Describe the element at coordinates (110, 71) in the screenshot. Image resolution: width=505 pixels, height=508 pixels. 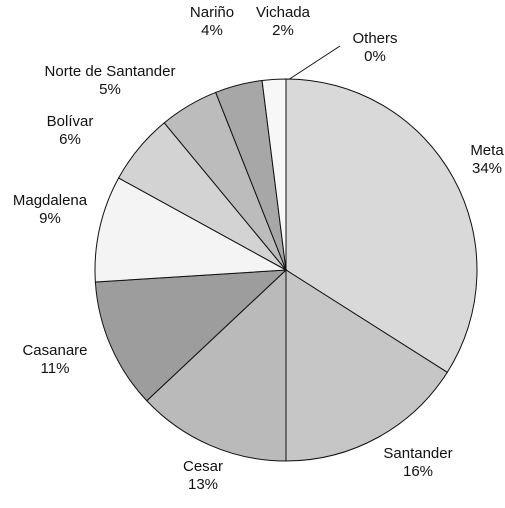
I see `slice-label: Norte de Santander` at that location.